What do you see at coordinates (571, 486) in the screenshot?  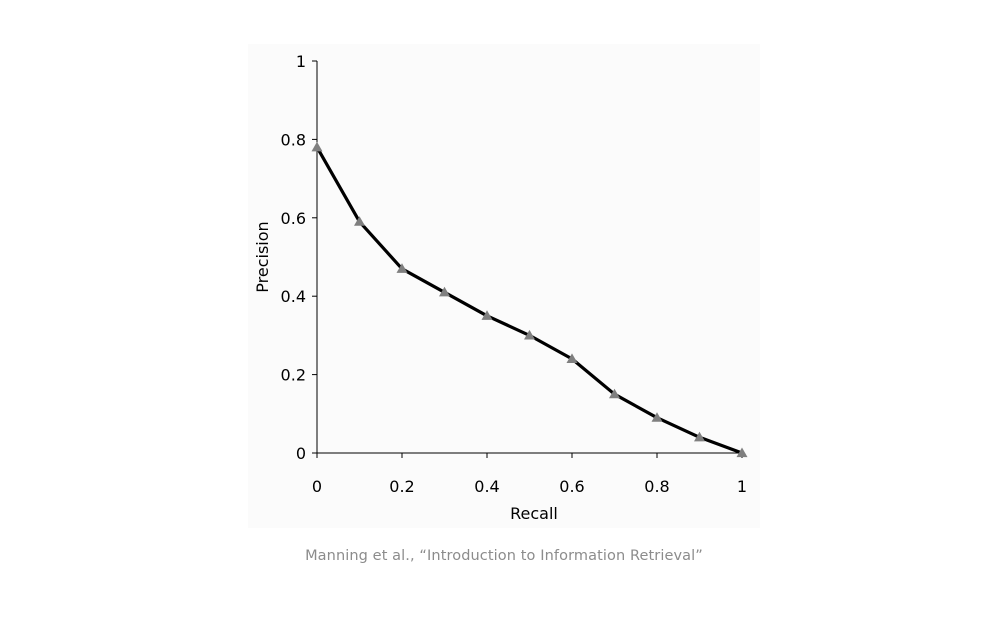 I see `x-tick-label: 0.6` at bounding box center [571, 486].